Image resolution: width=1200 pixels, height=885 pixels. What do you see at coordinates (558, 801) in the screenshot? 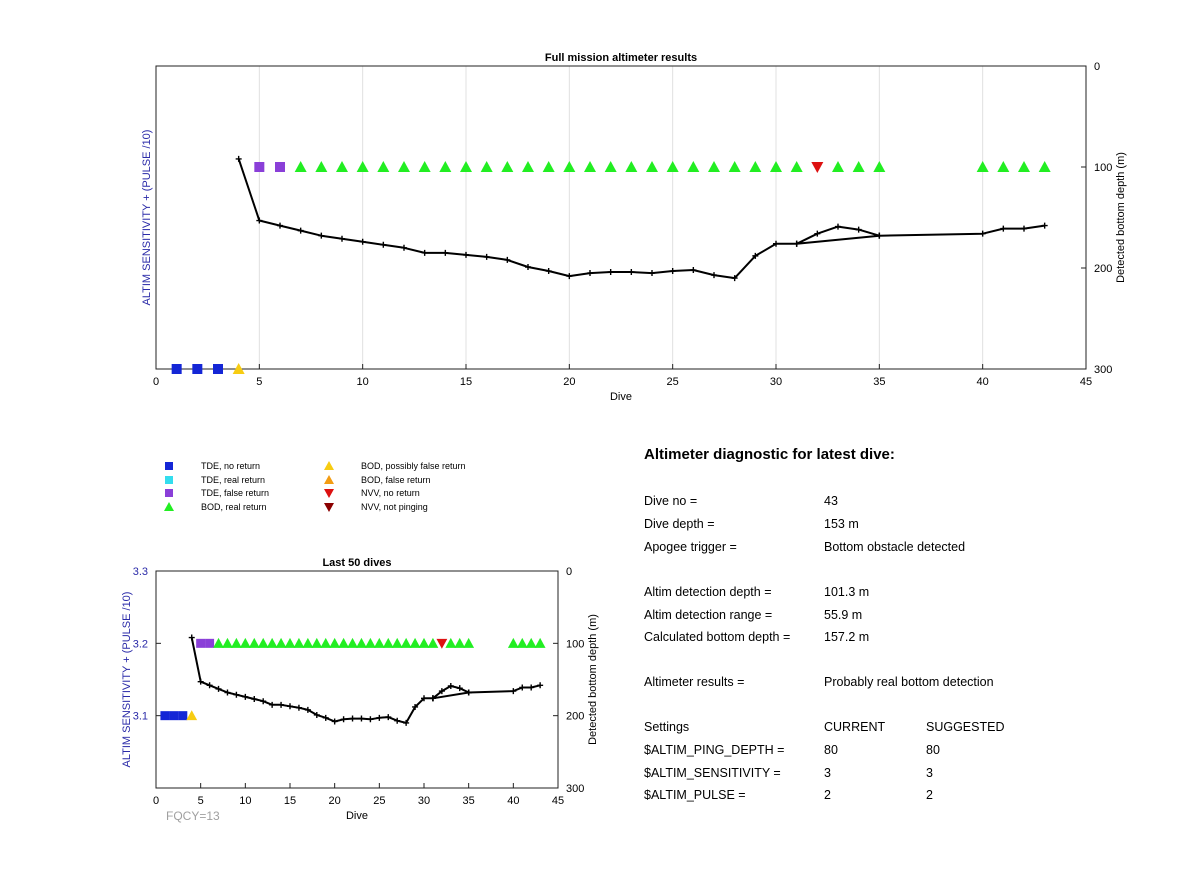
I see `x-tick-label: 45` at bounding box center [558, 801].